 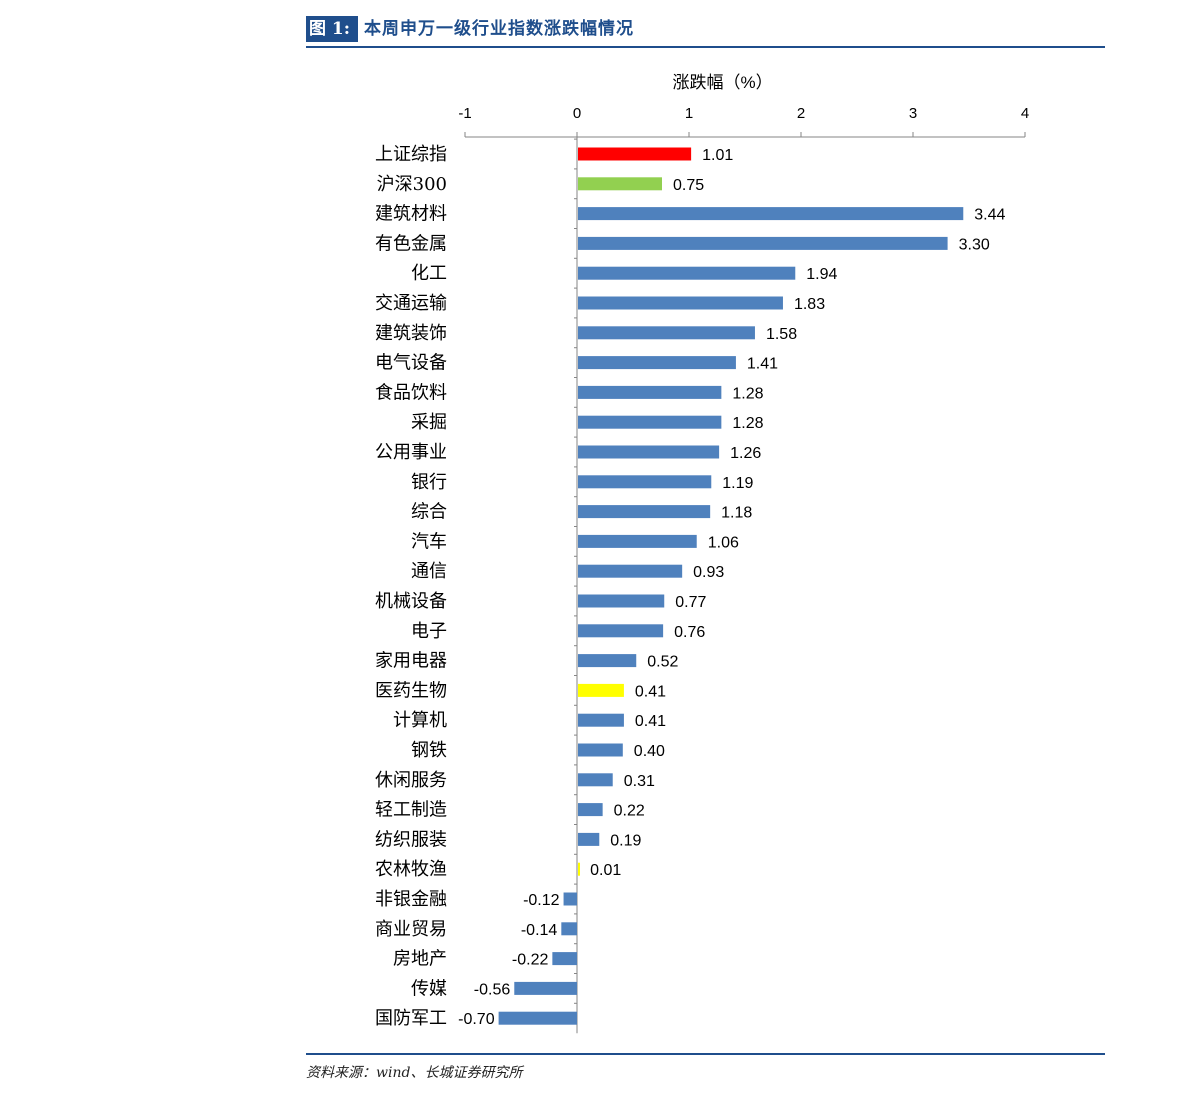 What do you see at coordinates (429, 750) in the screenshot?
I see `category-label: 钢铁` at bounding box center [429, 750].